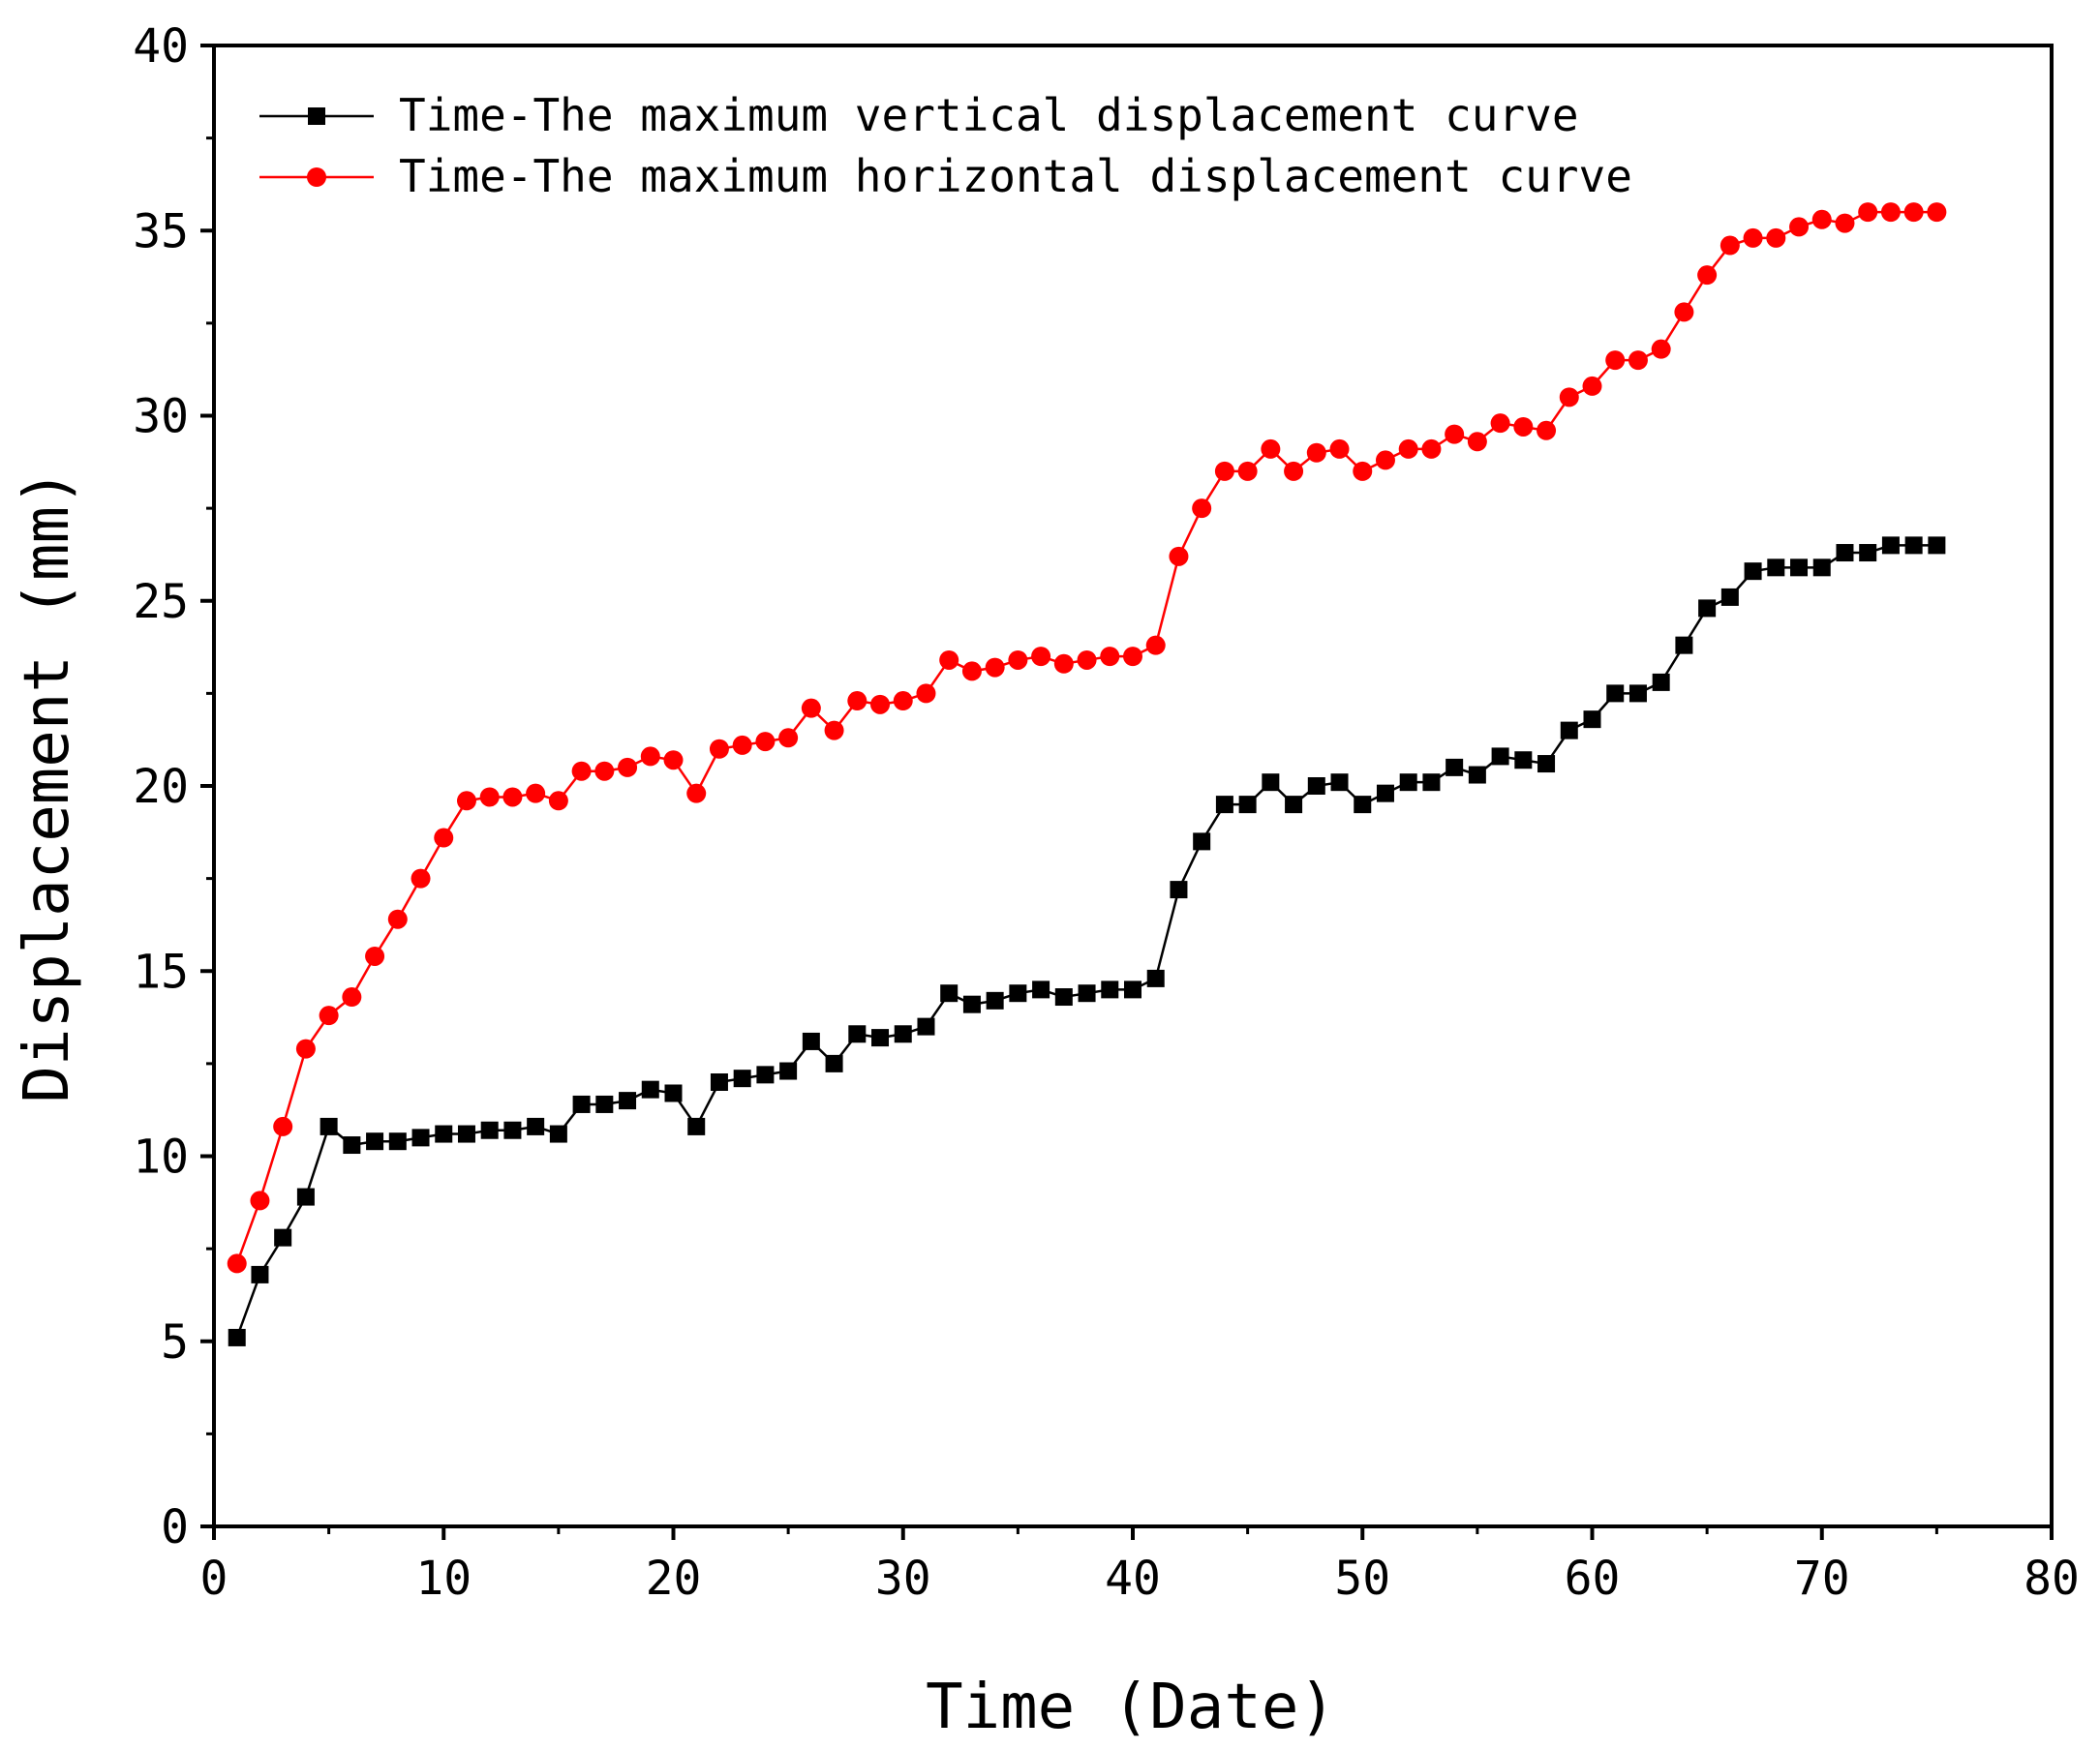 The height and width of the screenshot is (1750, 2100). I want to click on x-tick-label: 30, so click(903, 1579).